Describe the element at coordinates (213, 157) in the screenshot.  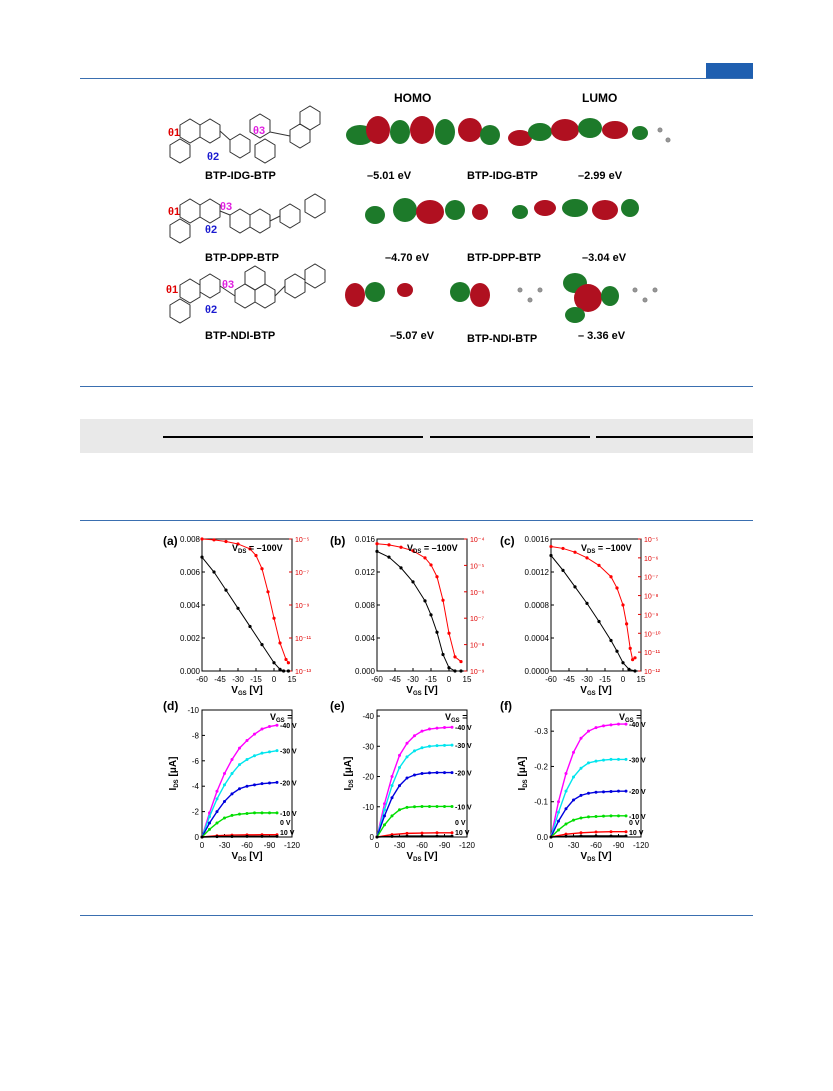
I see `theta2-label: θ2` at that location.